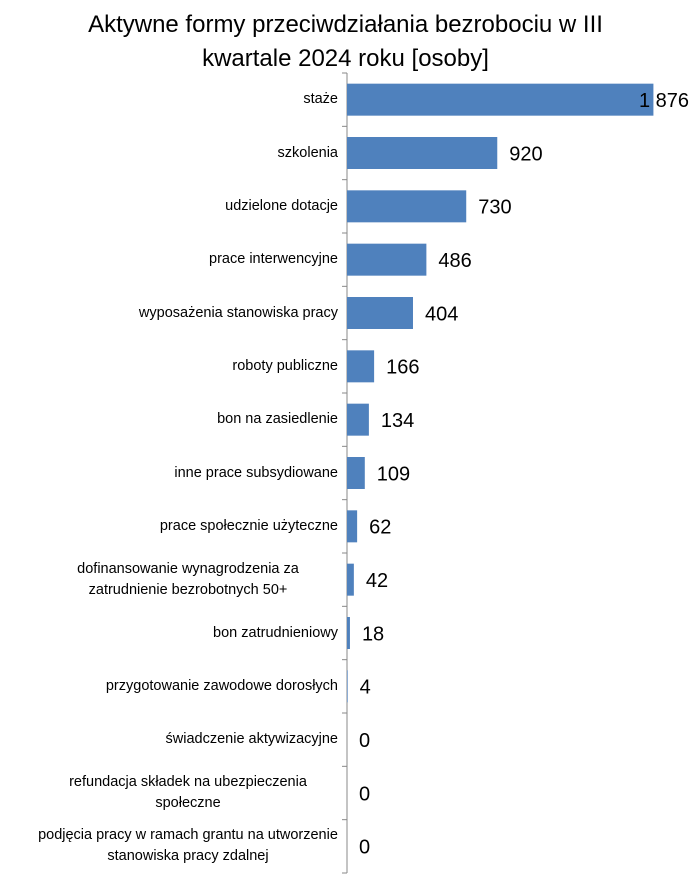  What do you see at coordinates (285, 365) in the screenshot?
I see `category-label: roboty publiczne` at bounding box center [285, 365].